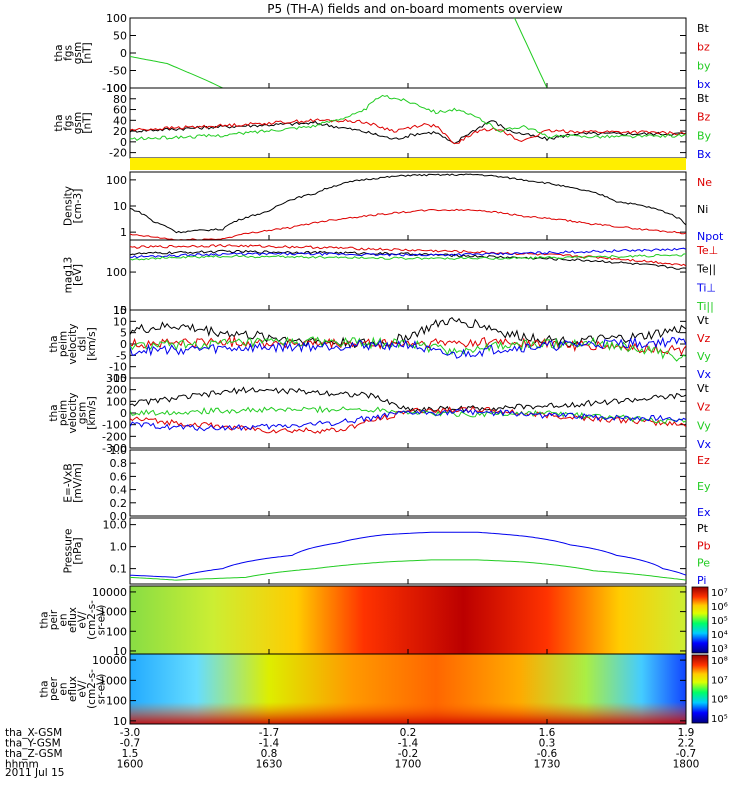 The width and height of the screenshot is (750, 800). Describe the element at coordinates (68, 53) in the screenshot. I see `y-axis-label: fgs` at that location.